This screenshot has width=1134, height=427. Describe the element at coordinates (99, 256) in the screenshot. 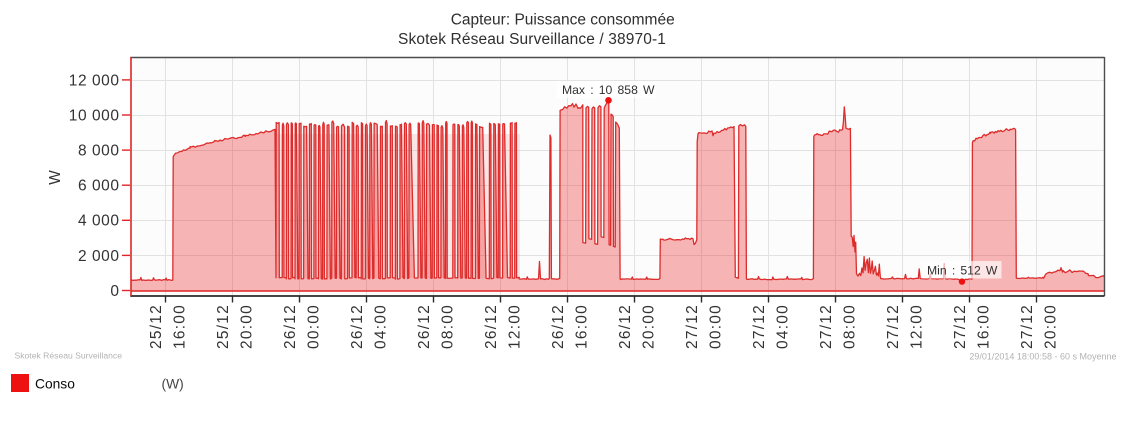

I see `svg-text: 2 000` at that location.